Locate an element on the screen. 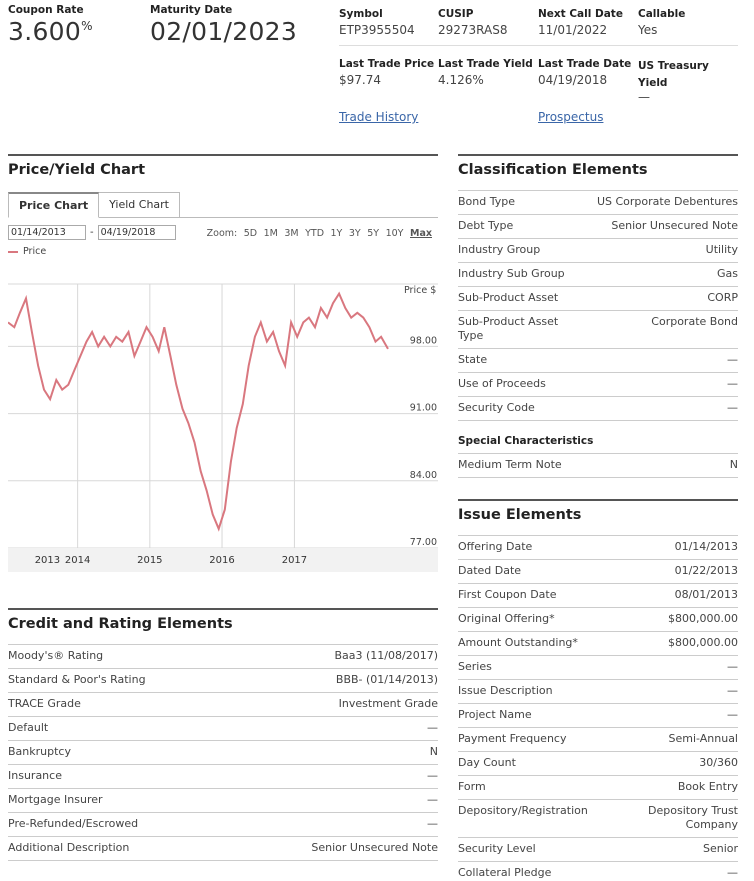 This screenshot has height=881, width=754. chart-legend: Price is located at coordinates (223, 251).